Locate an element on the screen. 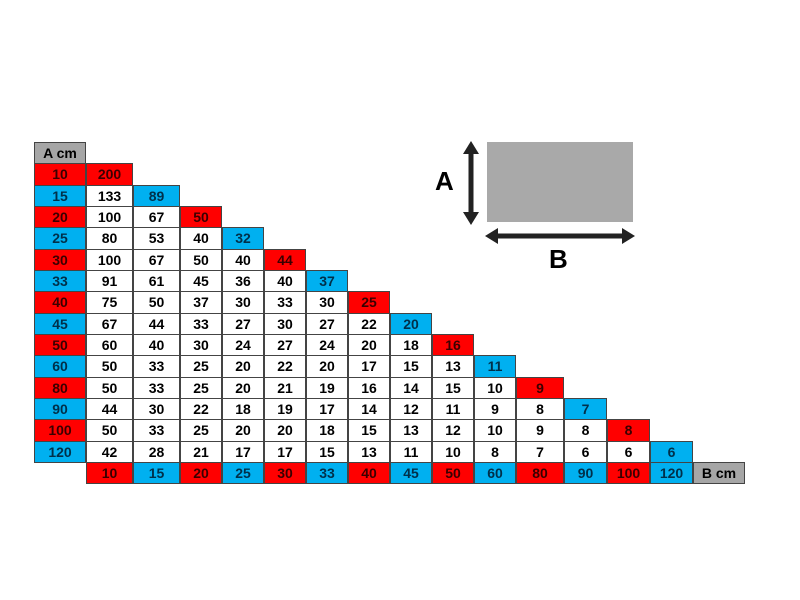 The image size is (800, 600). diagonal-cell: 37 is located at coordinates (327, 281).